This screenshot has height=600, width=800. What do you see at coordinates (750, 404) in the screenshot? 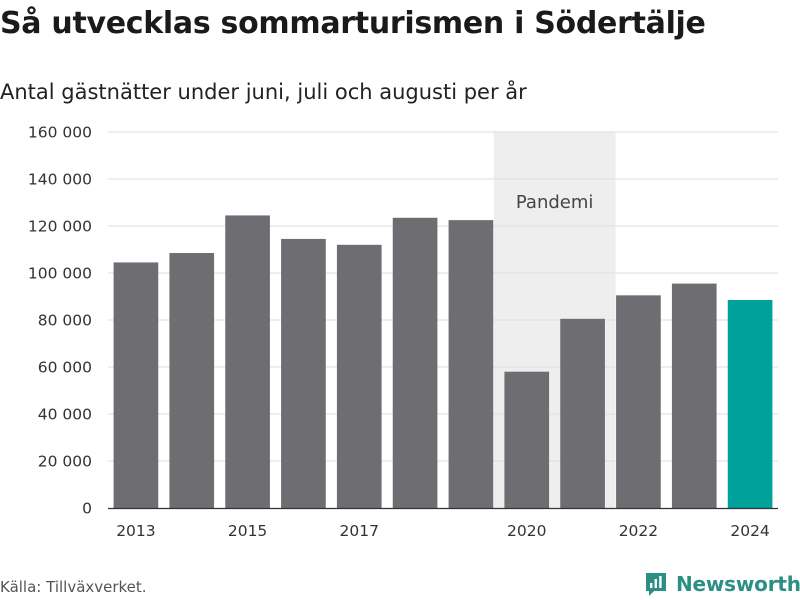
I see `bar-2024` at bounding box center [750, 404].